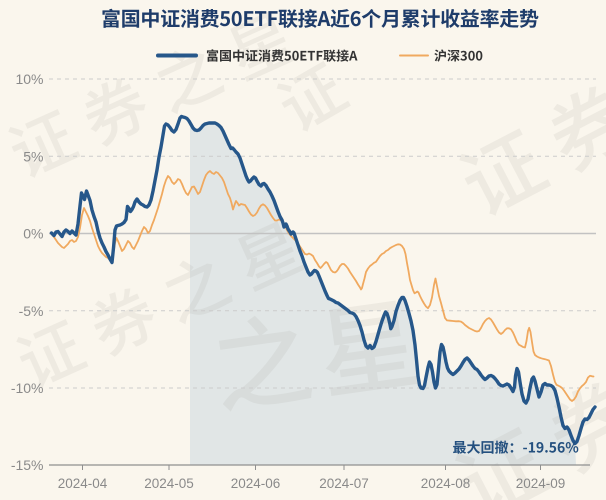 This screenshot has height=500, width=606. I want to click on svg-text: 10%, so click(29, 79).